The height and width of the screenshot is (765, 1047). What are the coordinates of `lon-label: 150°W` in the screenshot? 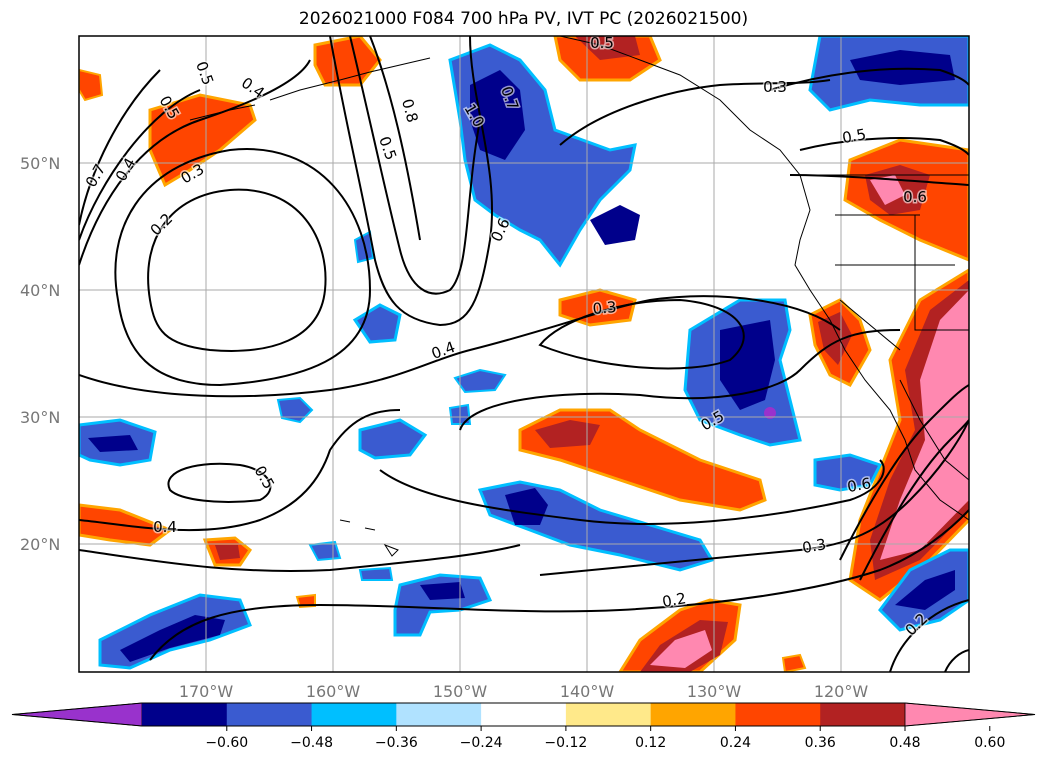 It's located at (460, 691).